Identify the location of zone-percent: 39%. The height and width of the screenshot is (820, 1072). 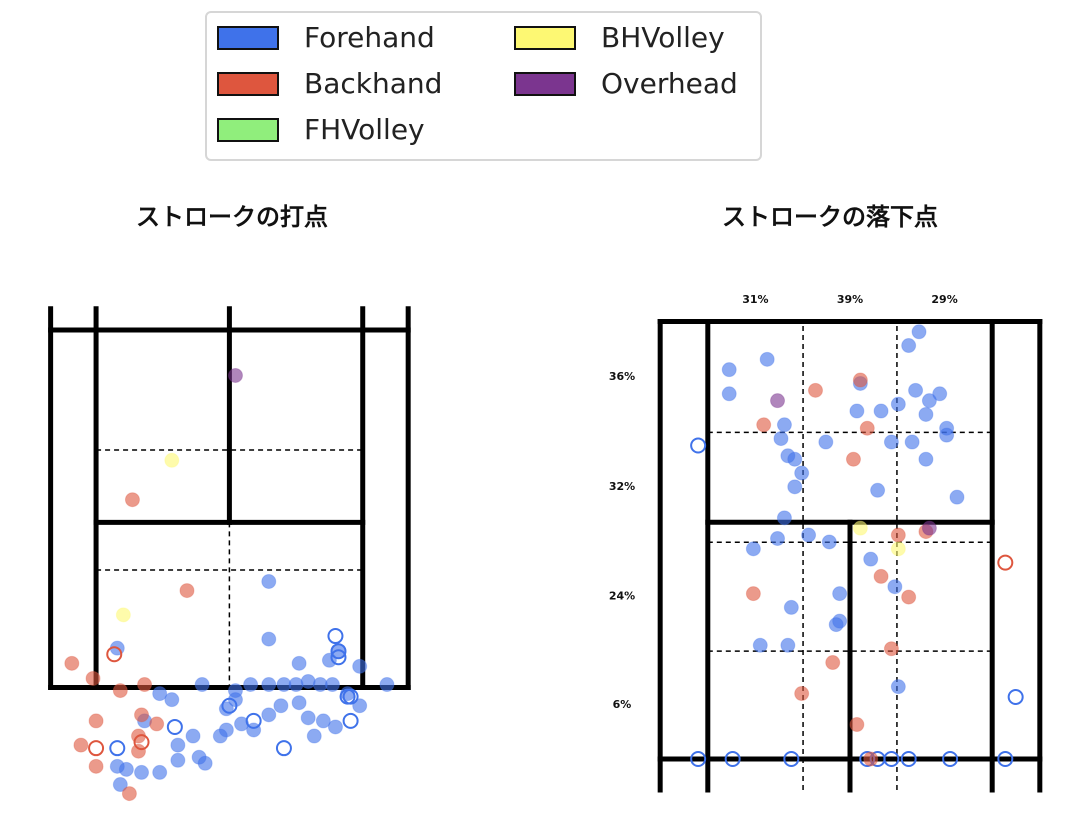
(850, 299).